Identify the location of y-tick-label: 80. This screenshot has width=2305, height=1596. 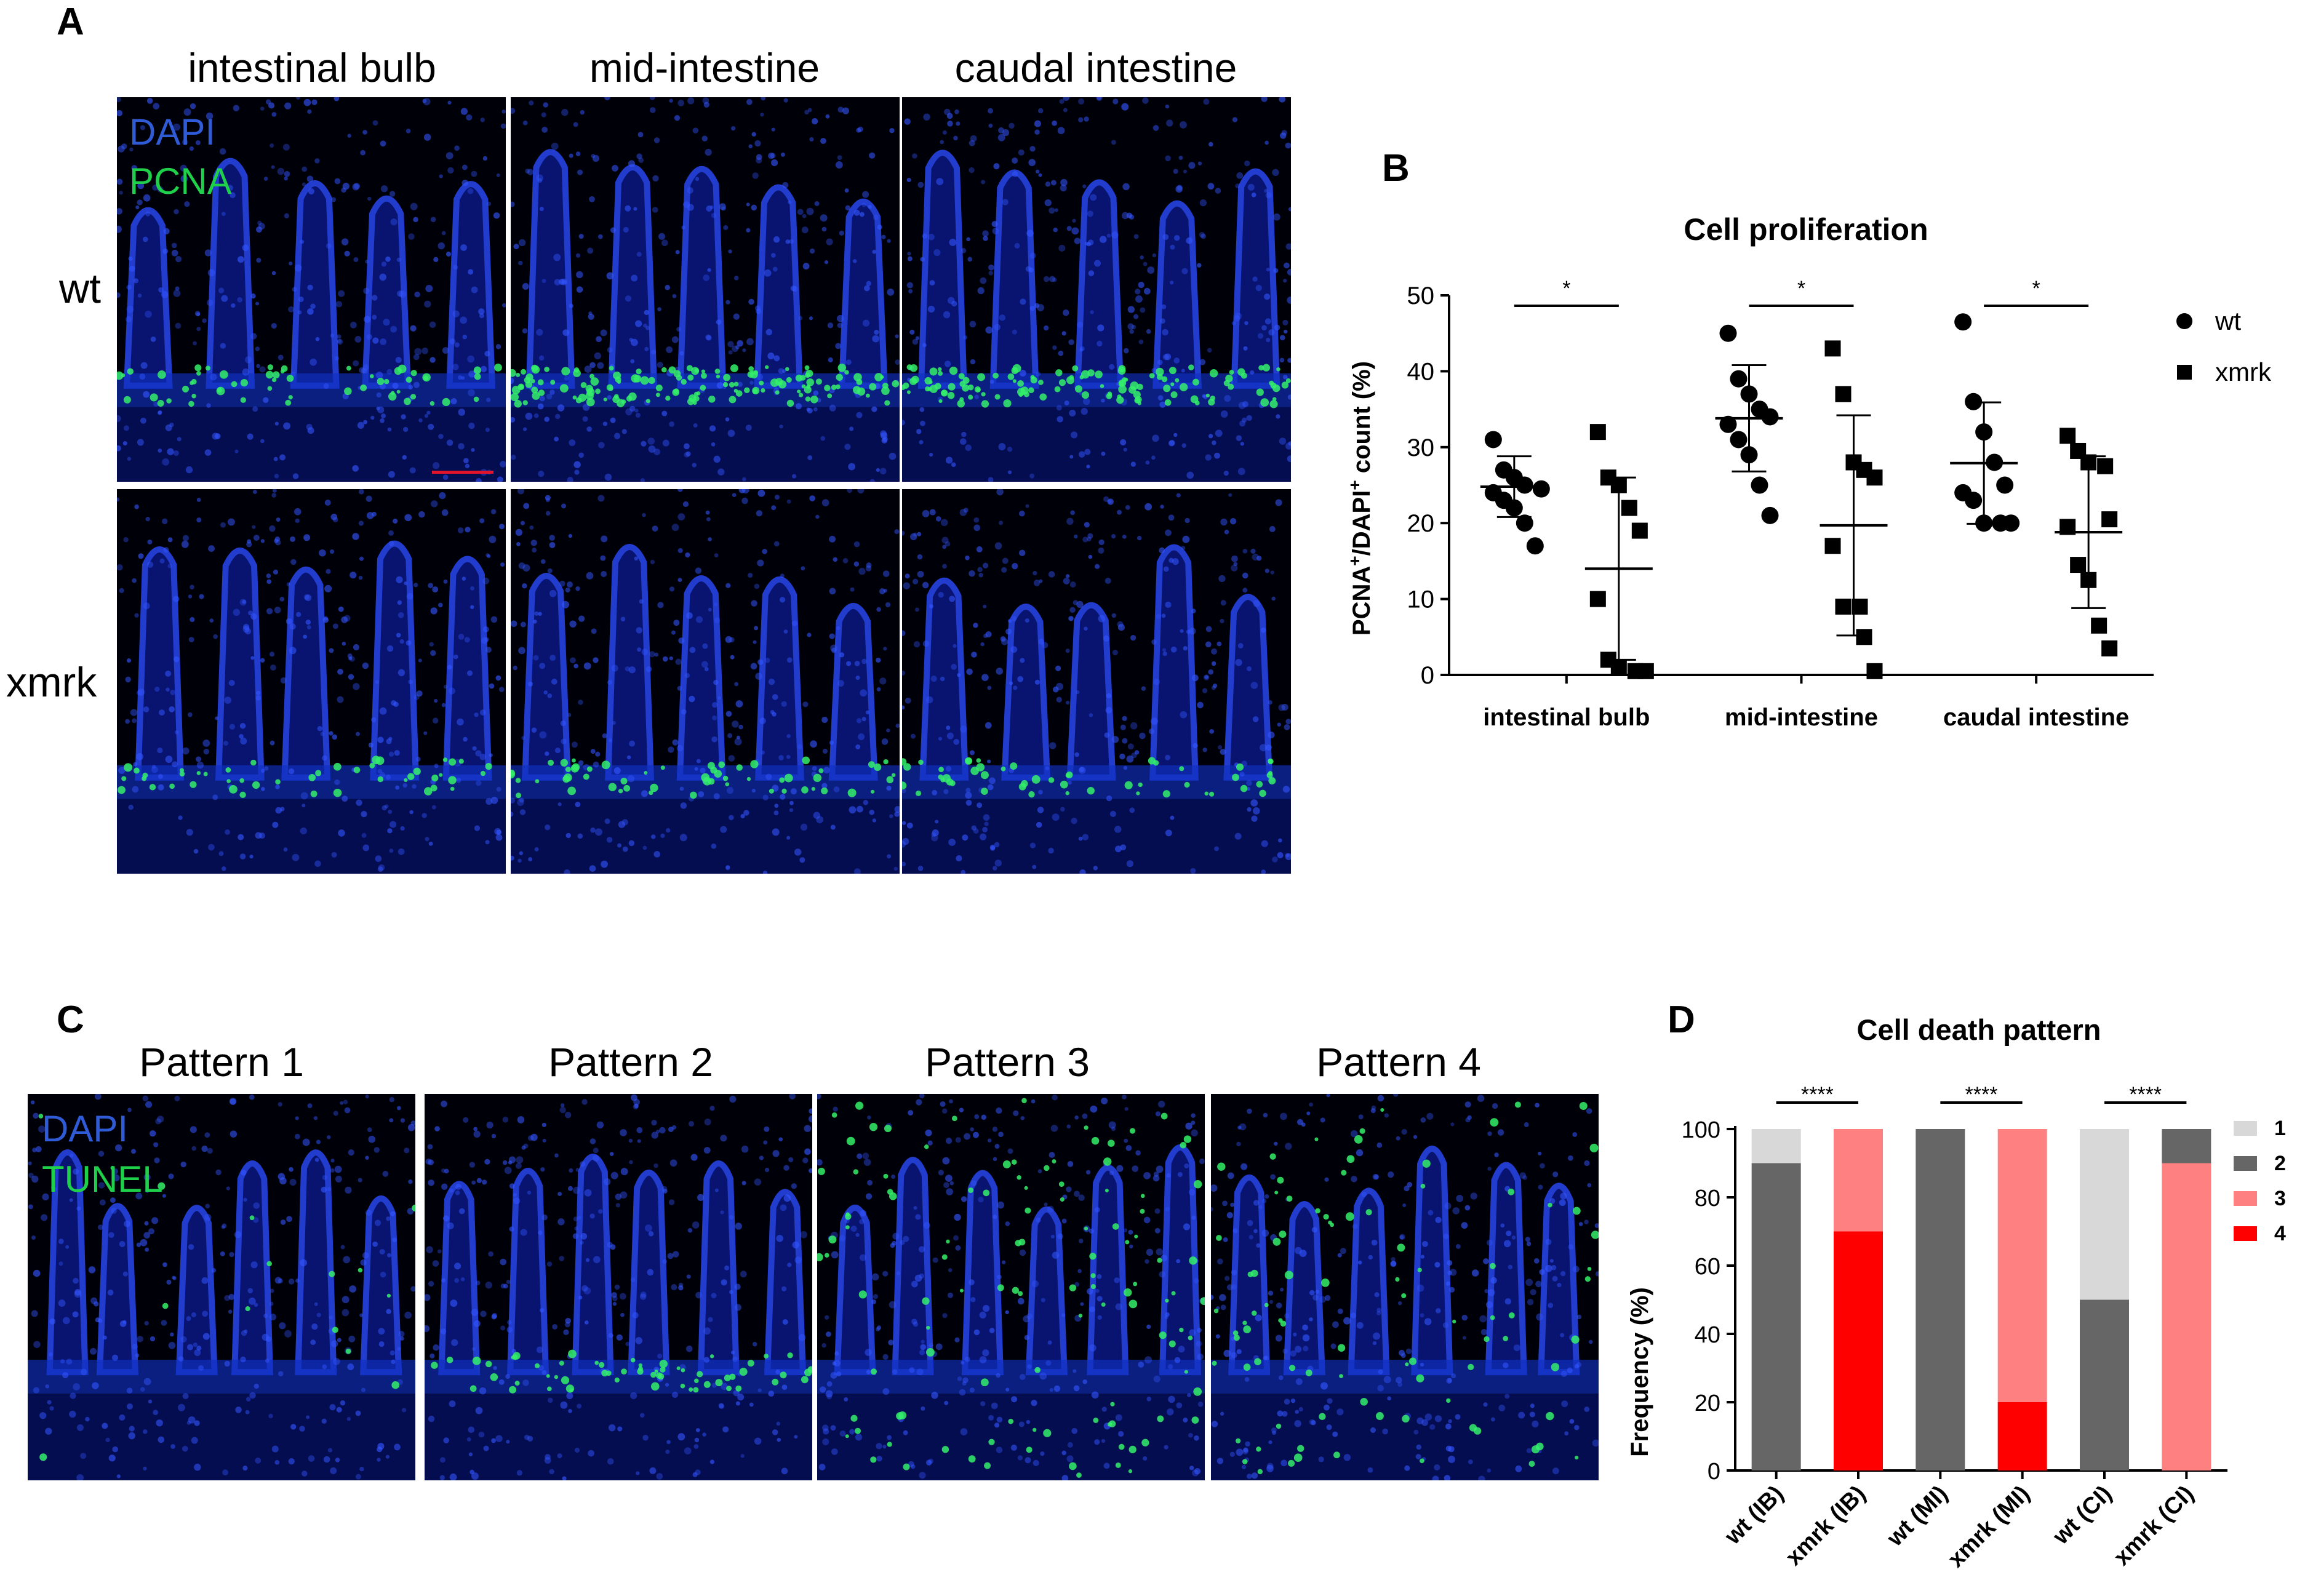
(1707, 1198).